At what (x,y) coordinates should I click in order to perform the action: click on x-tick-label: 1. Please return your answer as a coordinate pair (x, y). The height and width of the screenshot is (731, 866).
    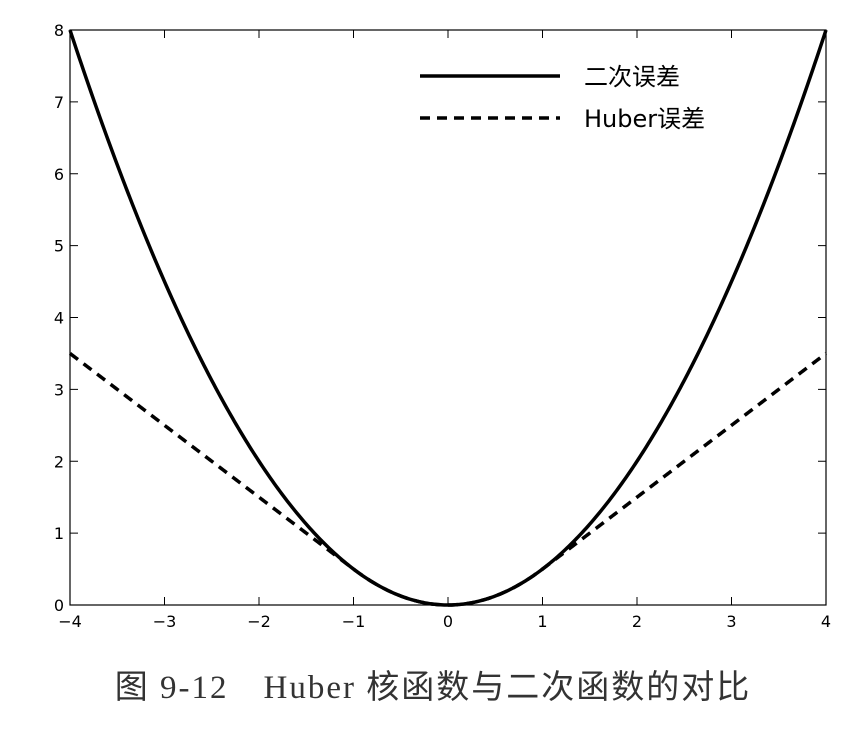
    Looking at the image, I should click on (542, 621).